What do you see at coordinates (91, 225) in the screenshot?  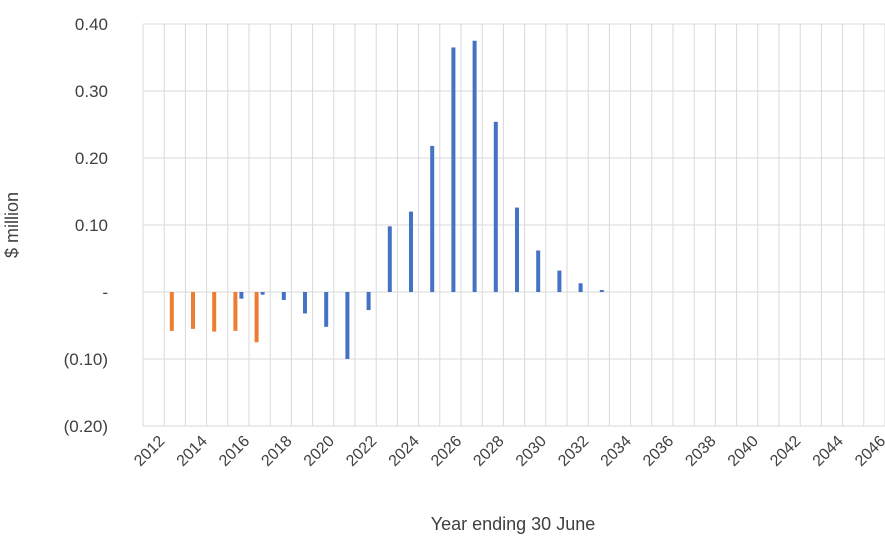 I see `y-tick-label: 0.10` at bounding box center [91, 225].